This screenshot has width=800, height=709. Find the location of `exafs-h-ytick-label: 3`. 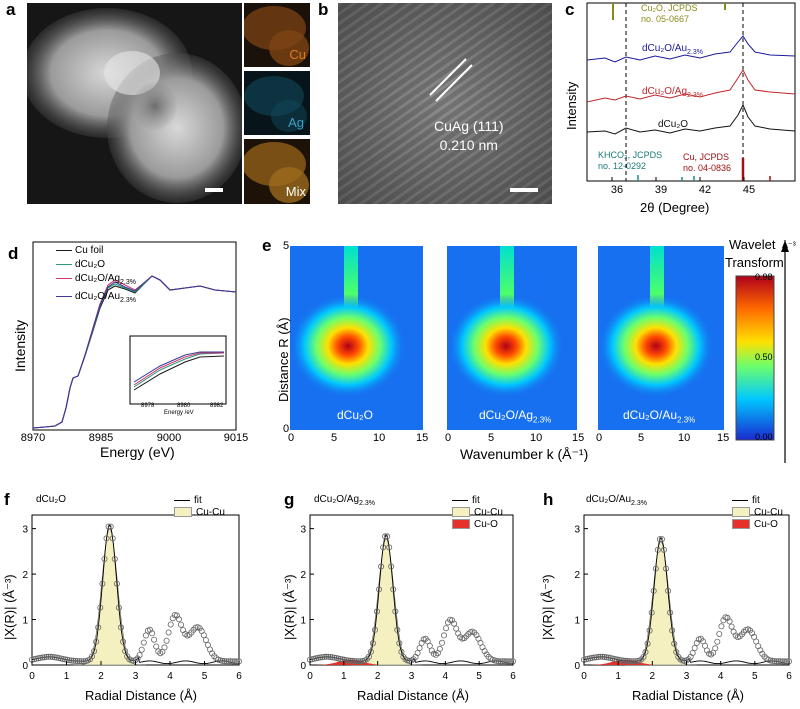

exafs-h-ytick-label: 3 is located at coordinates (577, 530).